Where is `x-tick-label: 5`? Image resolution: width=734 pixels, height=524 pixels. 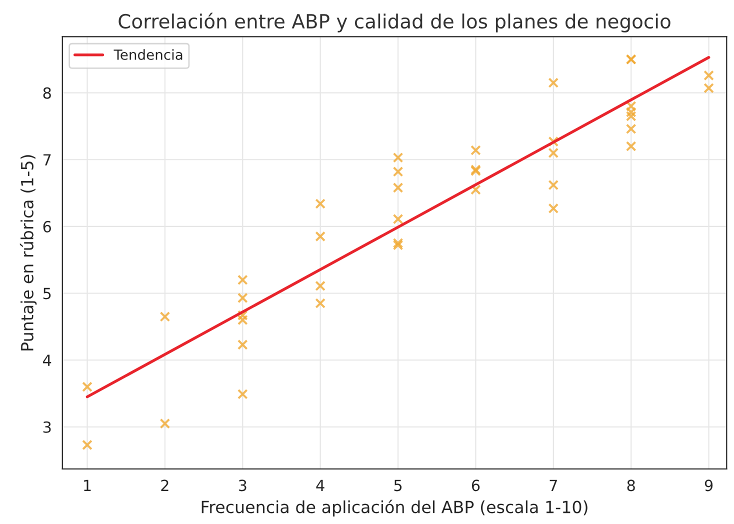 x-tick-label: 5 is located at coordinates (398, 486).